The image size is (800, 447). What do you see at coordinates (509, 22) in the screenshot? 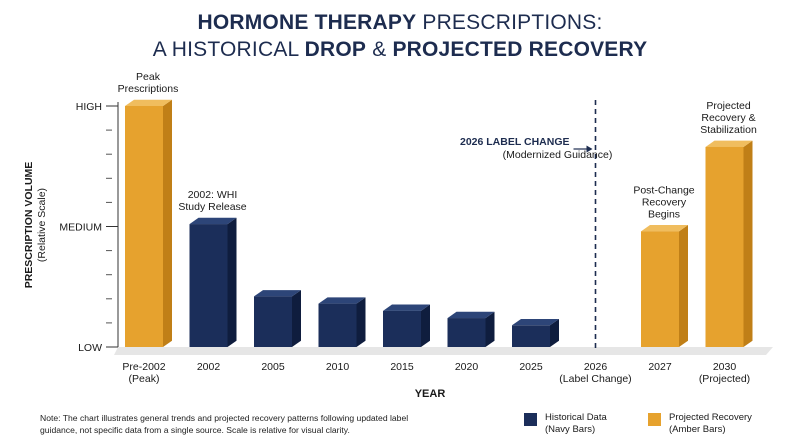
I see `title-rest-part: PRESCRIPTIONS:` at bounding box center [509, 22].